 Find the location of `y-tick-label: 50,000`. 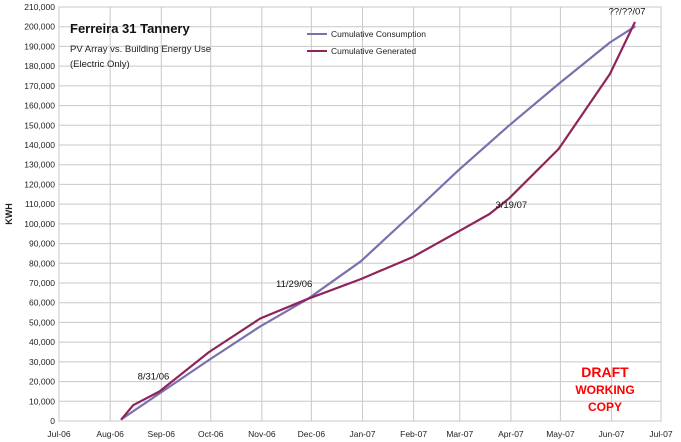

y-tick-label: 50,000 is located at coordinates (42, 322).